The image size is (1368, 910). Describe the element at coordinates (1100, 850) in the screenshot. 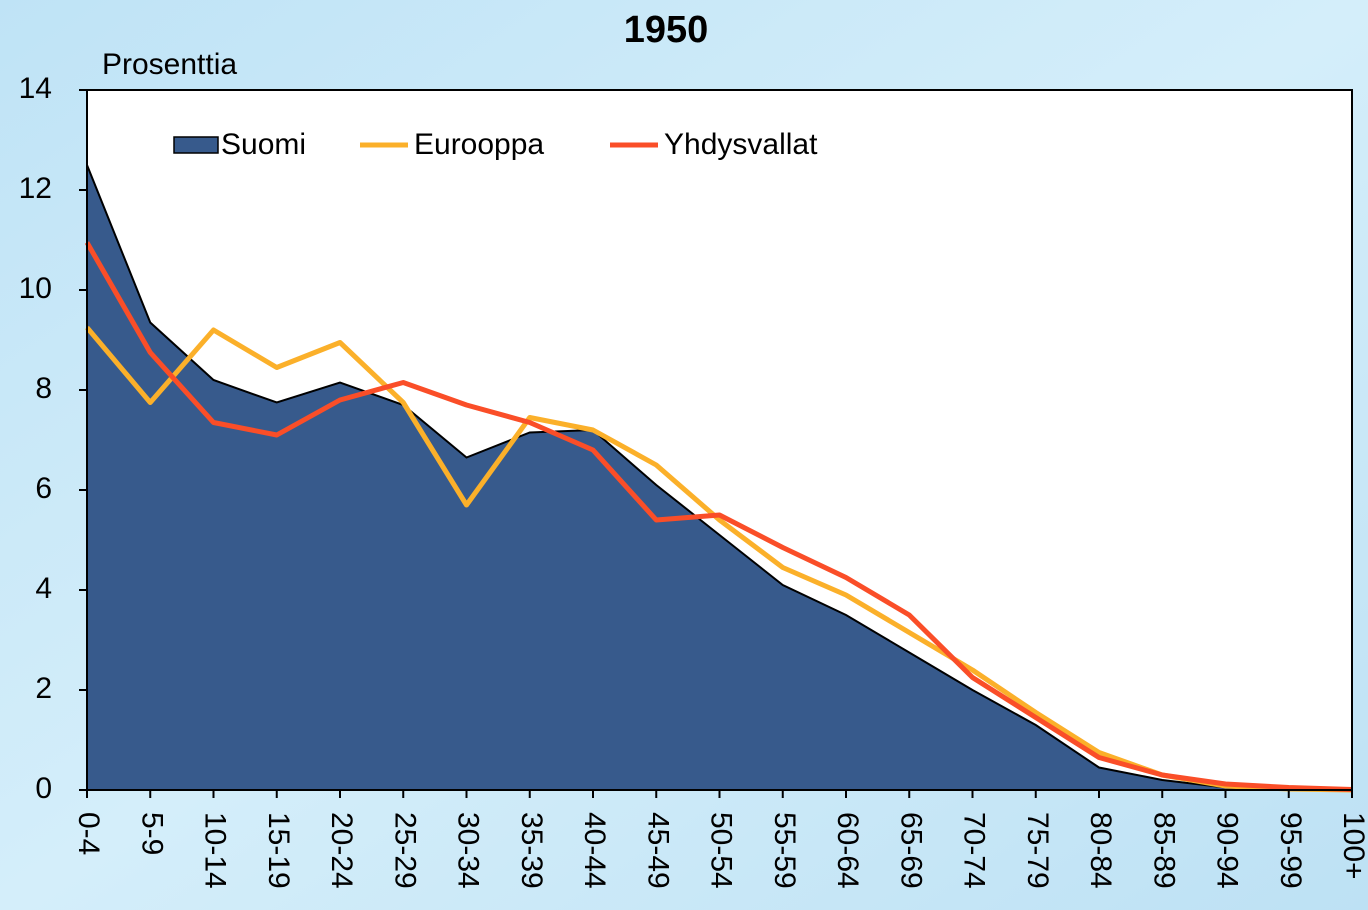

I see `x-tick-label: 80-84` at that location.